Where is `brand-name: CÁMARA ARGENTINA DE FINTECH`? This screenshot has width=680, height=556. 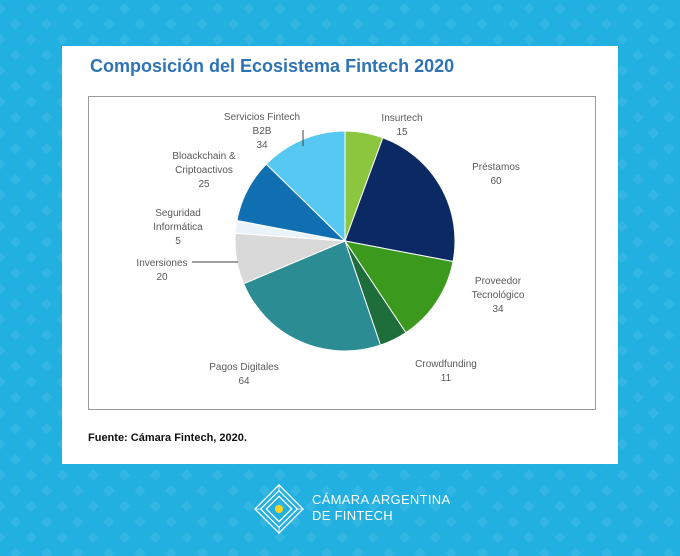 brand-name: CÁMARA ARGENTINA DE FINTECH is located at coordinates (381, 508).